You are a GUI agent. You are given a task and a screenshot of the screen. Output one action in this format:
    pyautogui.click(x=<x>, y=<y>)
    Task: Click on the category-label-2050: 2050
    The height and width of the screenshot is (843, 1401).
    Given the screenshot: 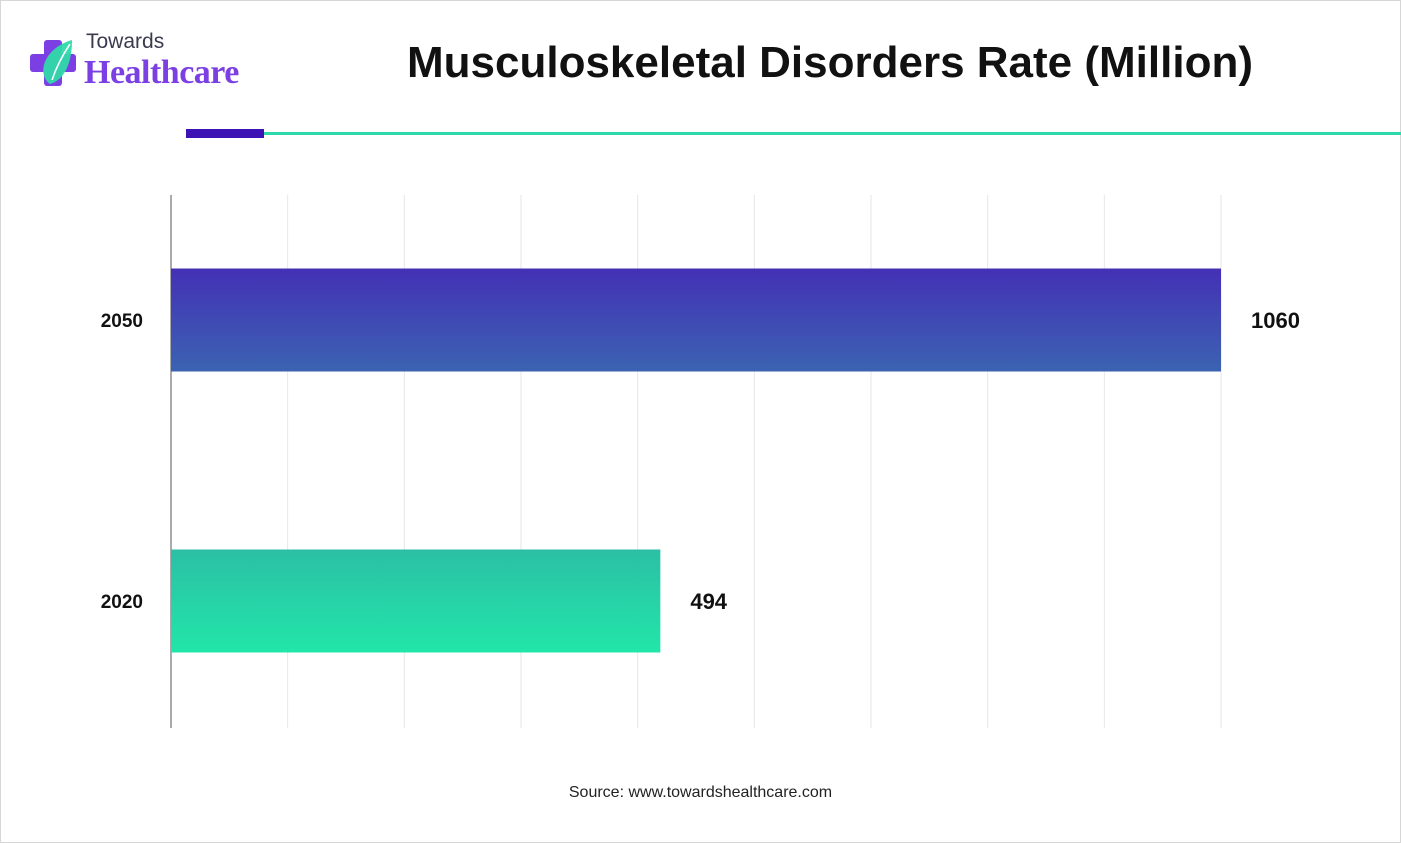 What is the action you would take?
    pyautogui.click(x=122, y=321)
    